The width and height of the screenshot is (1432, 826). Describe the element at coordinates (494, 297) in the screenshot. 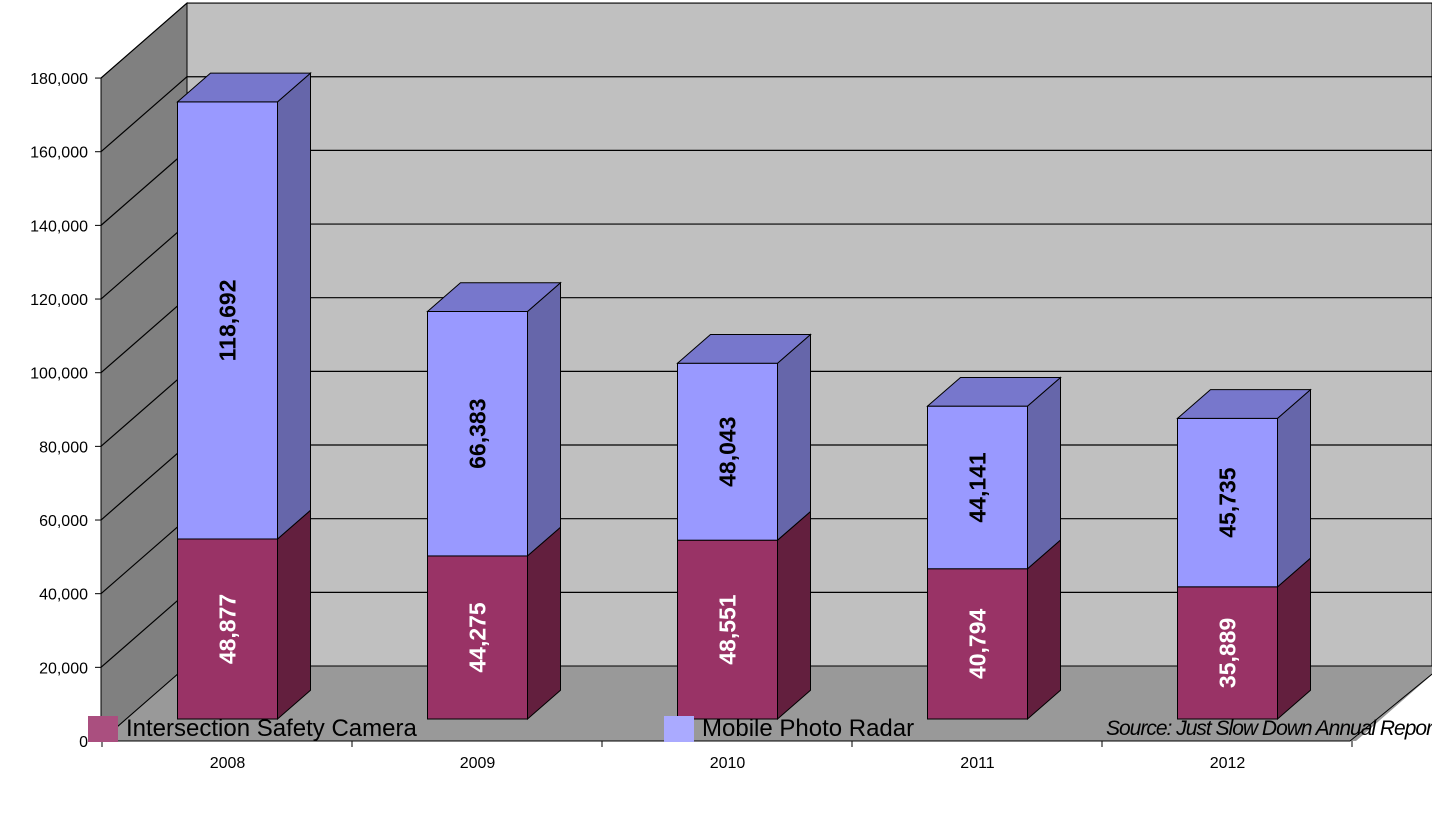

I see `bar-top-2009` at that location.